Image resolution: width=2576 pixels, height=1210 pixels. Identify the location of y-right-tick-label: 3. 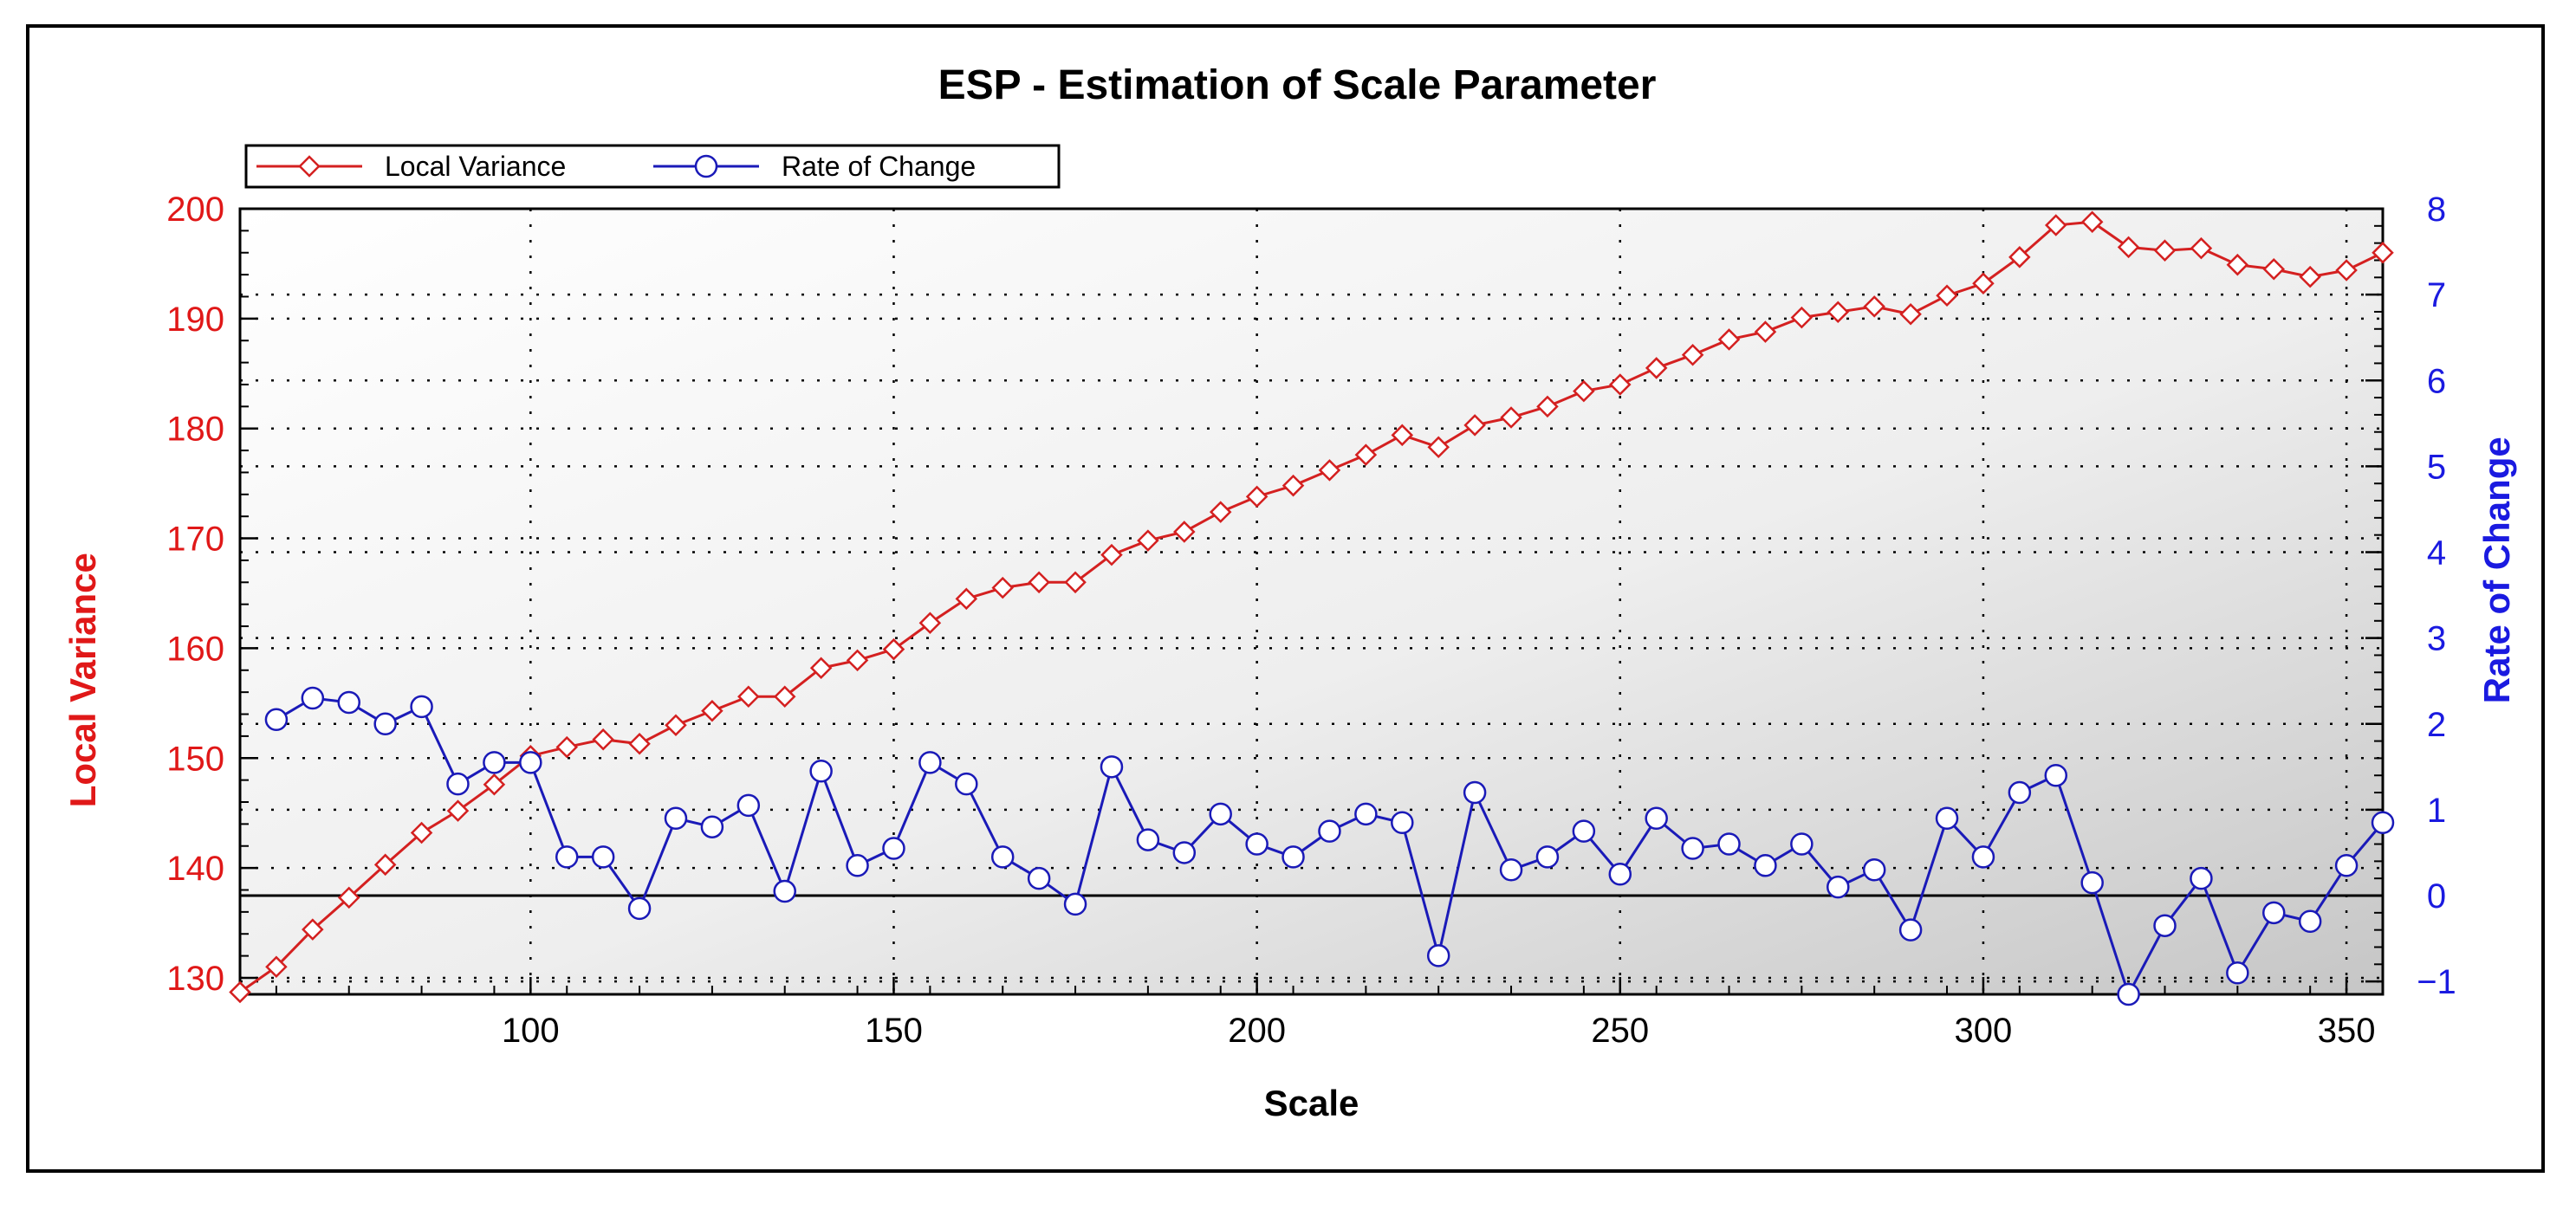
(2437, 639).